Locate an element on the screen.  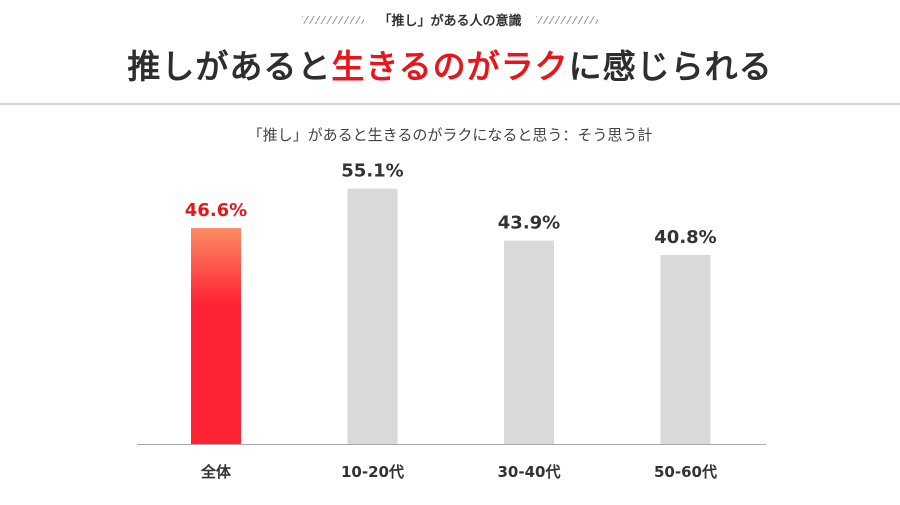
headline: 推しがあると生きるのがラクに感じられる is located at coordinates (450, 64).